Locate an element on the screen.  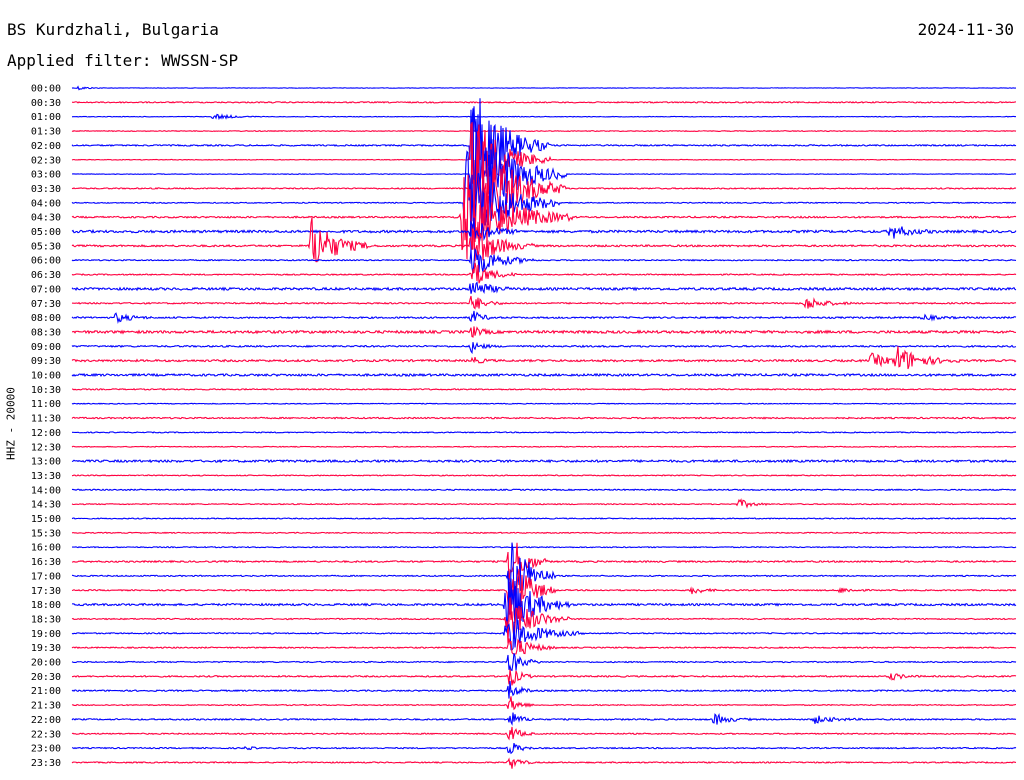
time-tick-label: 04:00 is located at coordinates (46, 203).